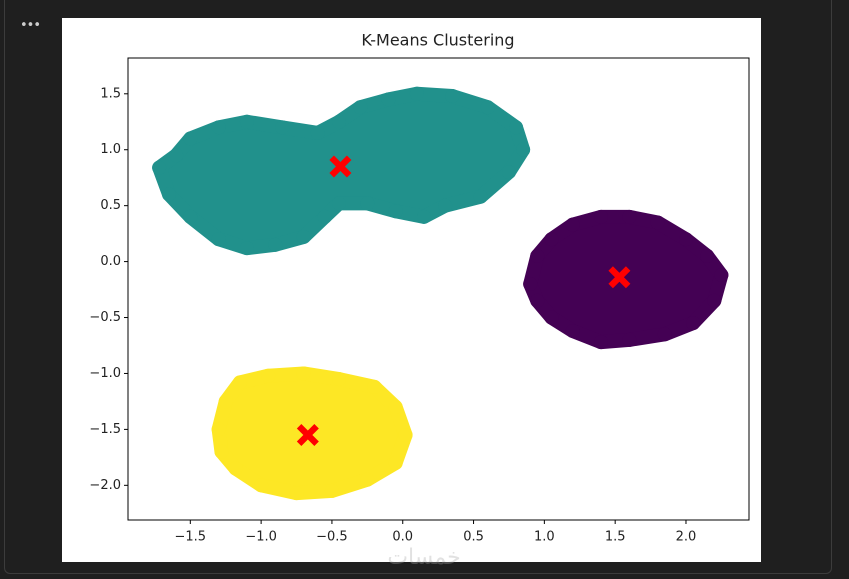  What do you see at coordinates (110, 149) in the screenshot?
I see `y-tick-label: 1.0` at bounding box center [110, 149].